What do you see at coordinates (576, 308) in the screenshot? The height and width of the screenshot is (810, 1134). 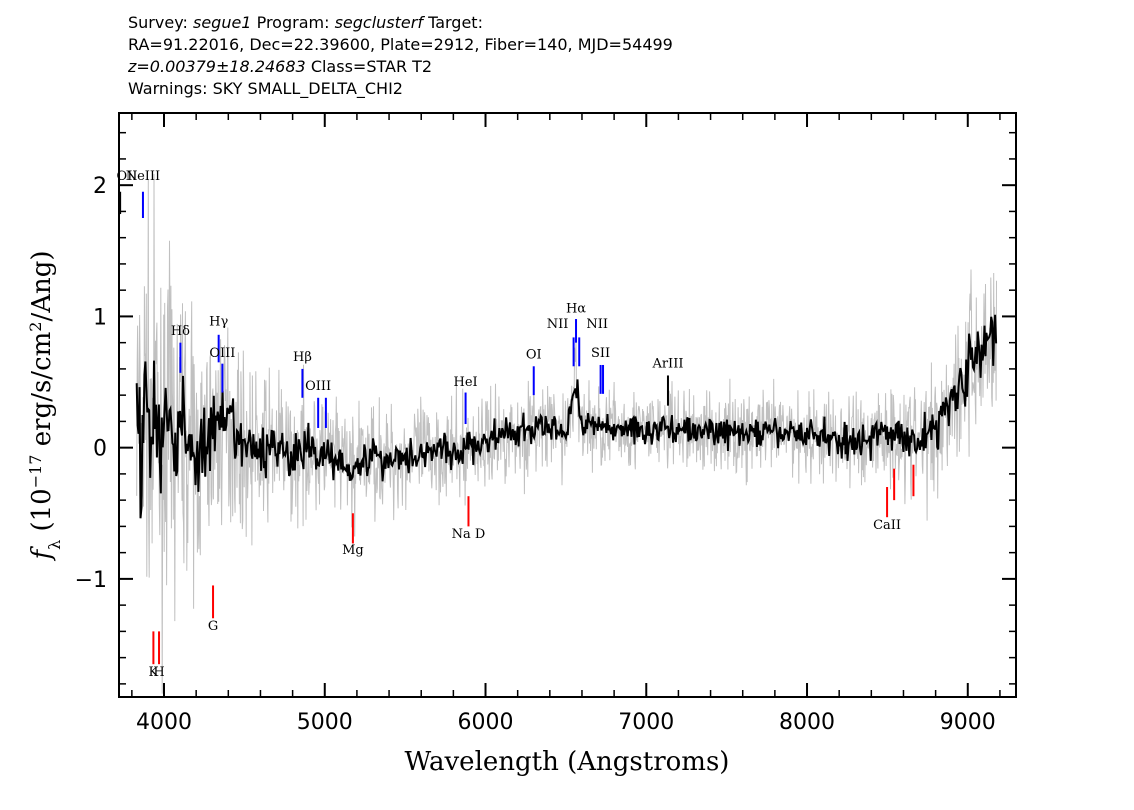 I see `spectral-line-label: Hα` at bounding box center [576, 308].